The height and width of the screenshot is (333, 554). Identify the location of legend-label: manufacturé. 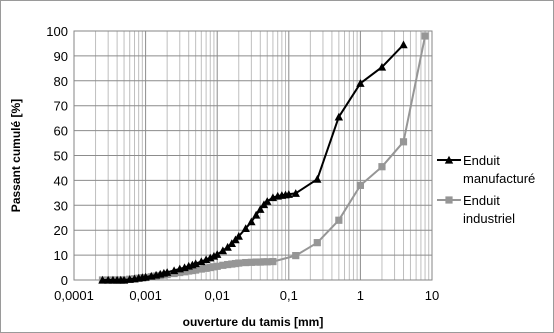
(499, 178).